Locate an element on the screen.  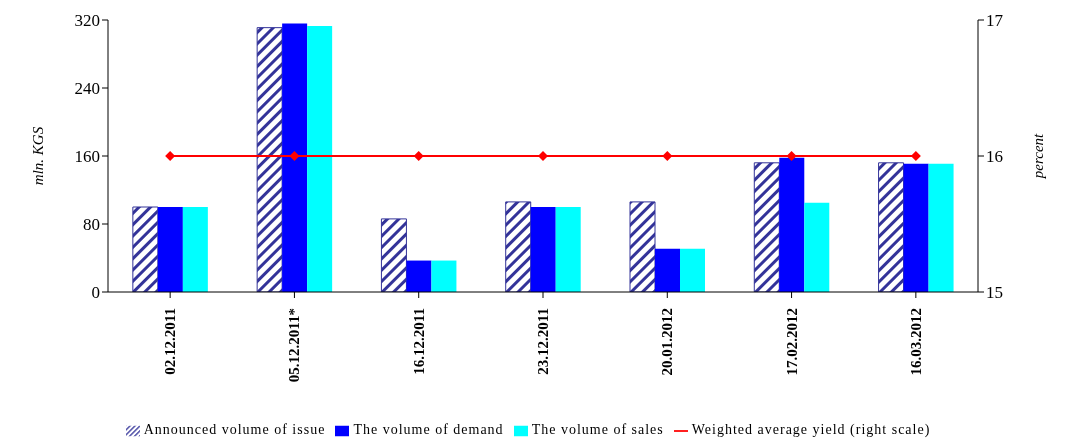
legend-label: The volume of sales is located at coordinates (597, 429).